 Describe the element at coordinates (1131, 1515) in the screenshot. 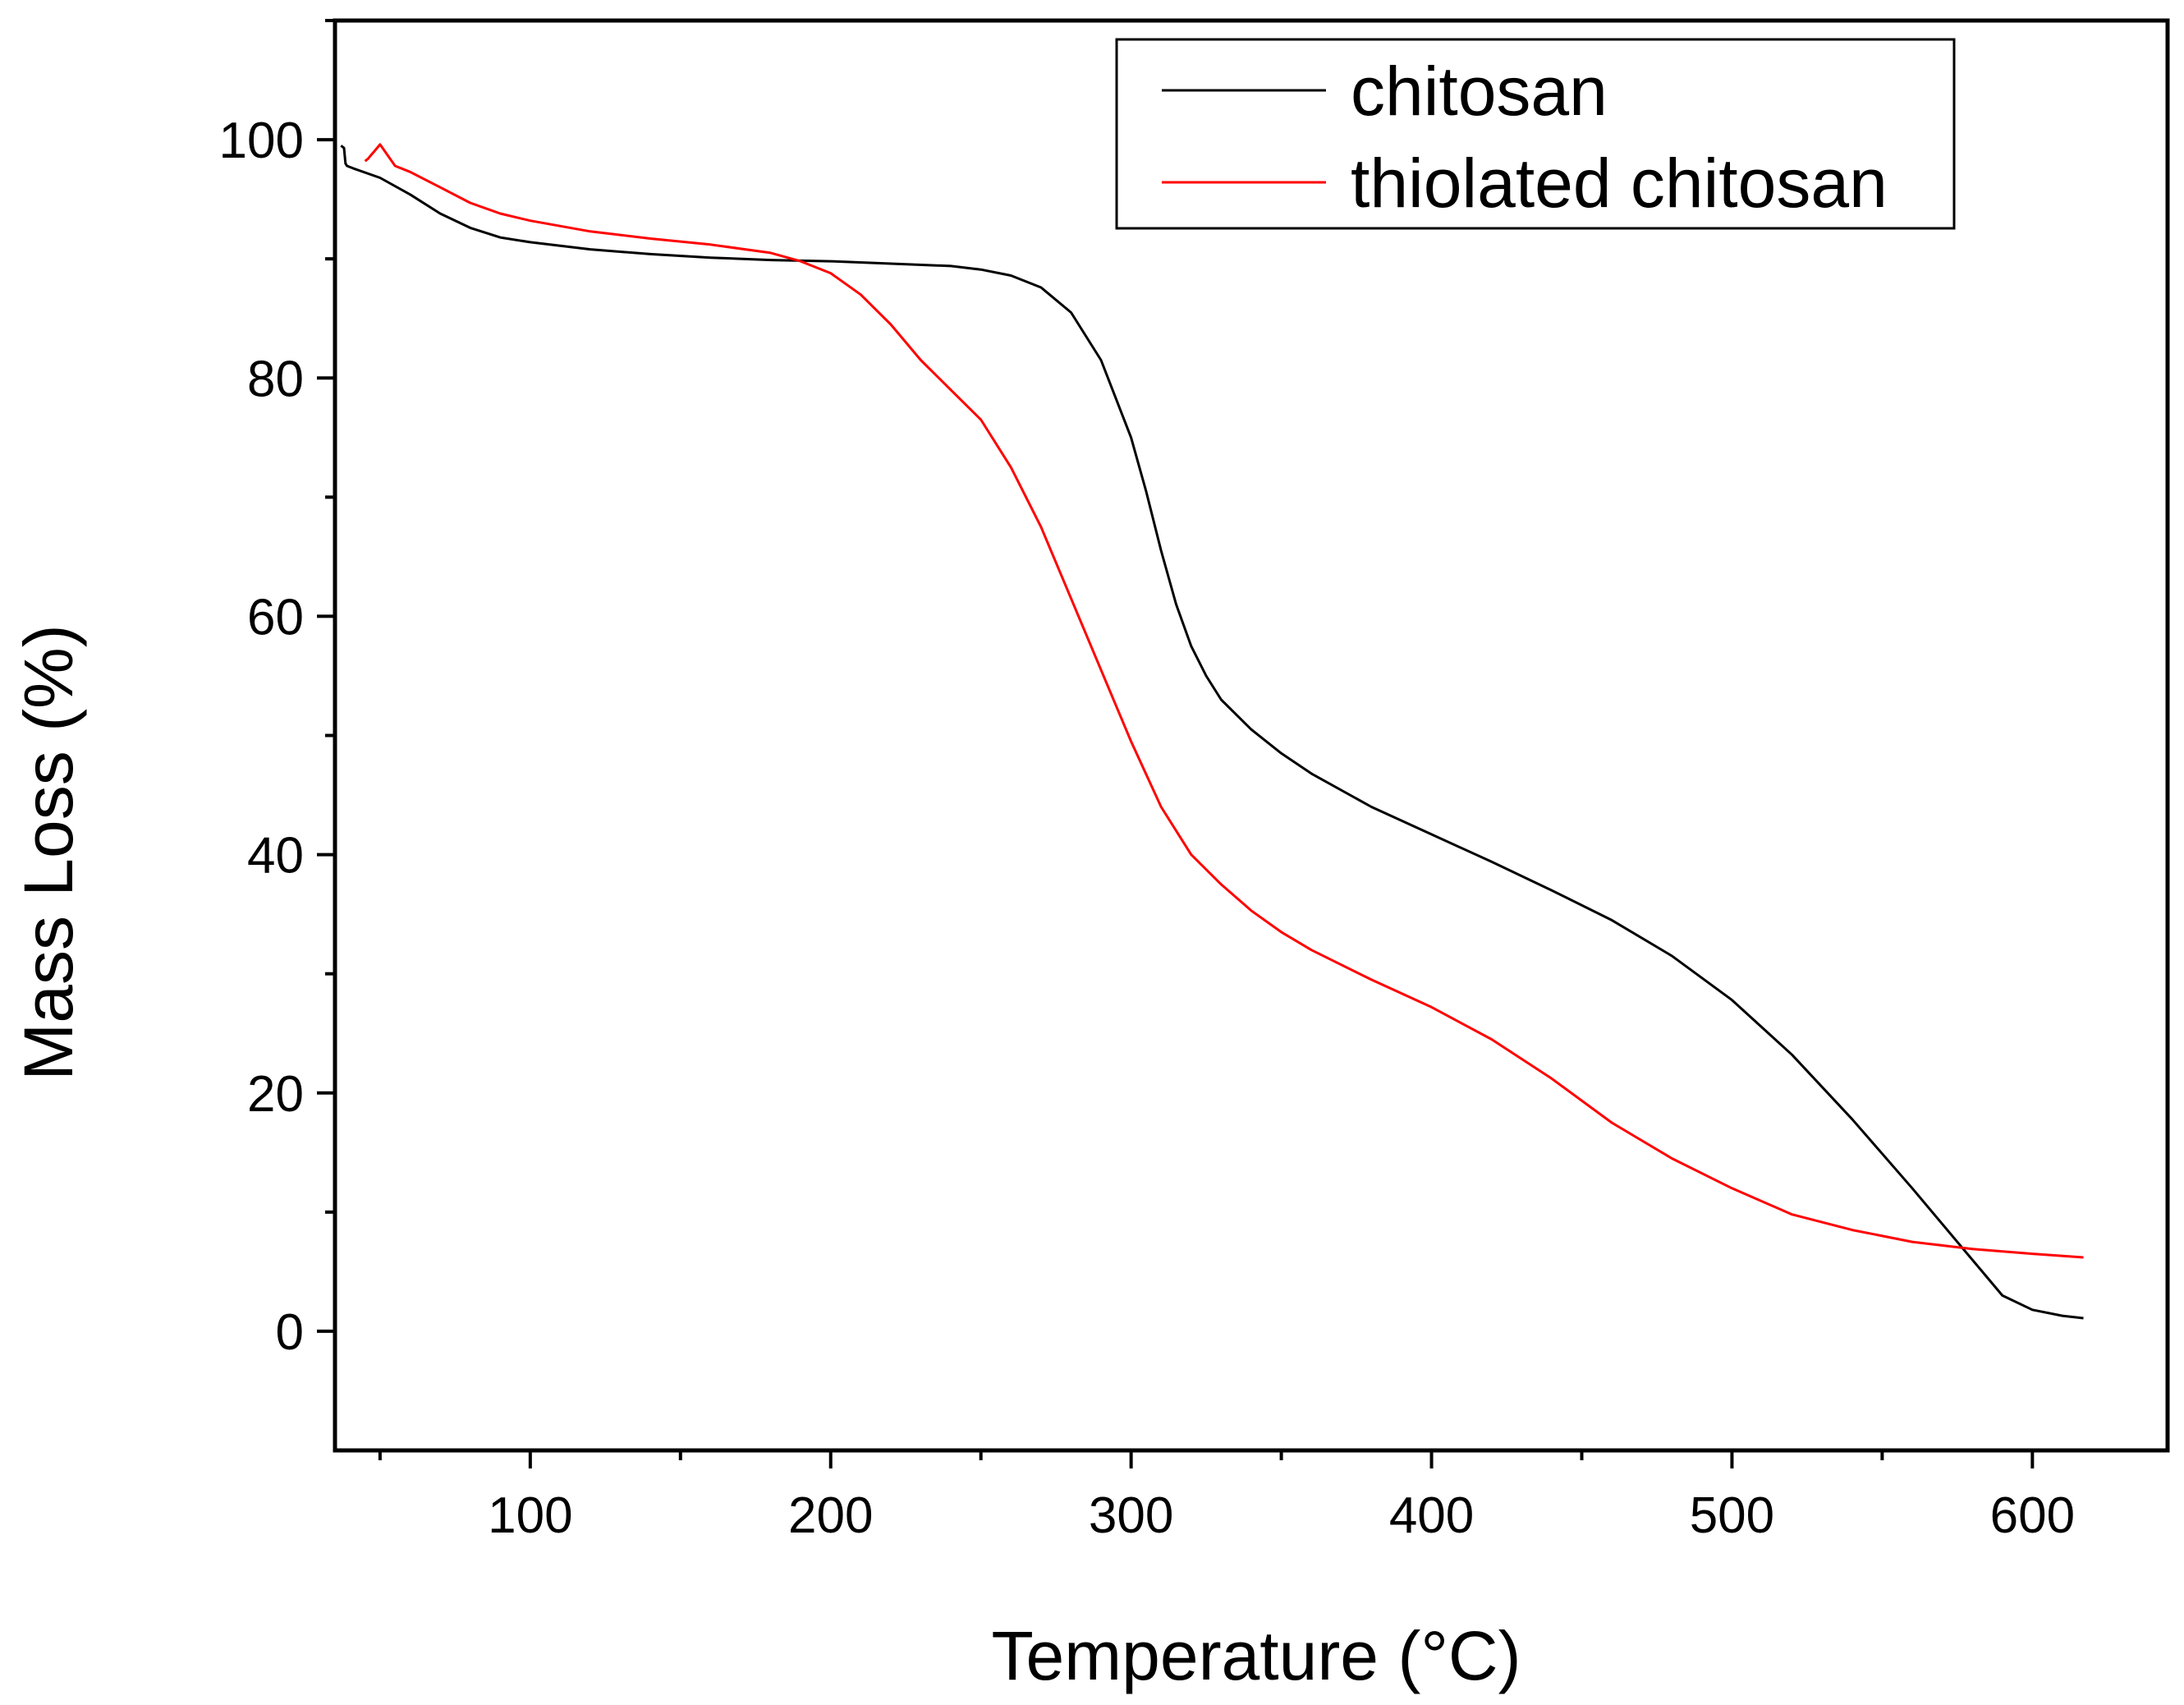

I see `x-tick-label: 300` at that location.